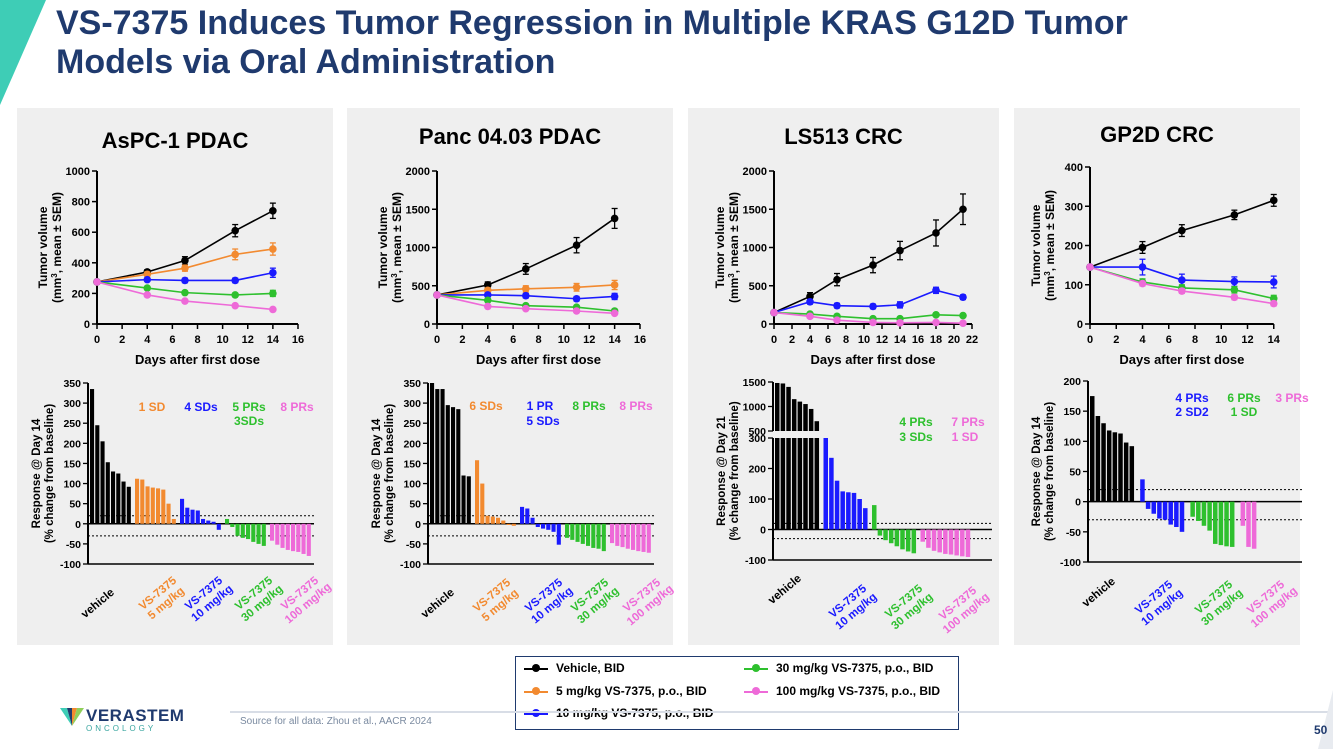 This screenshot has height=749, width=1333. Describe the element at coordinates (383, 247) in the screenshot. I see `y-axis-label-line-1: Tumor volume` at that location.